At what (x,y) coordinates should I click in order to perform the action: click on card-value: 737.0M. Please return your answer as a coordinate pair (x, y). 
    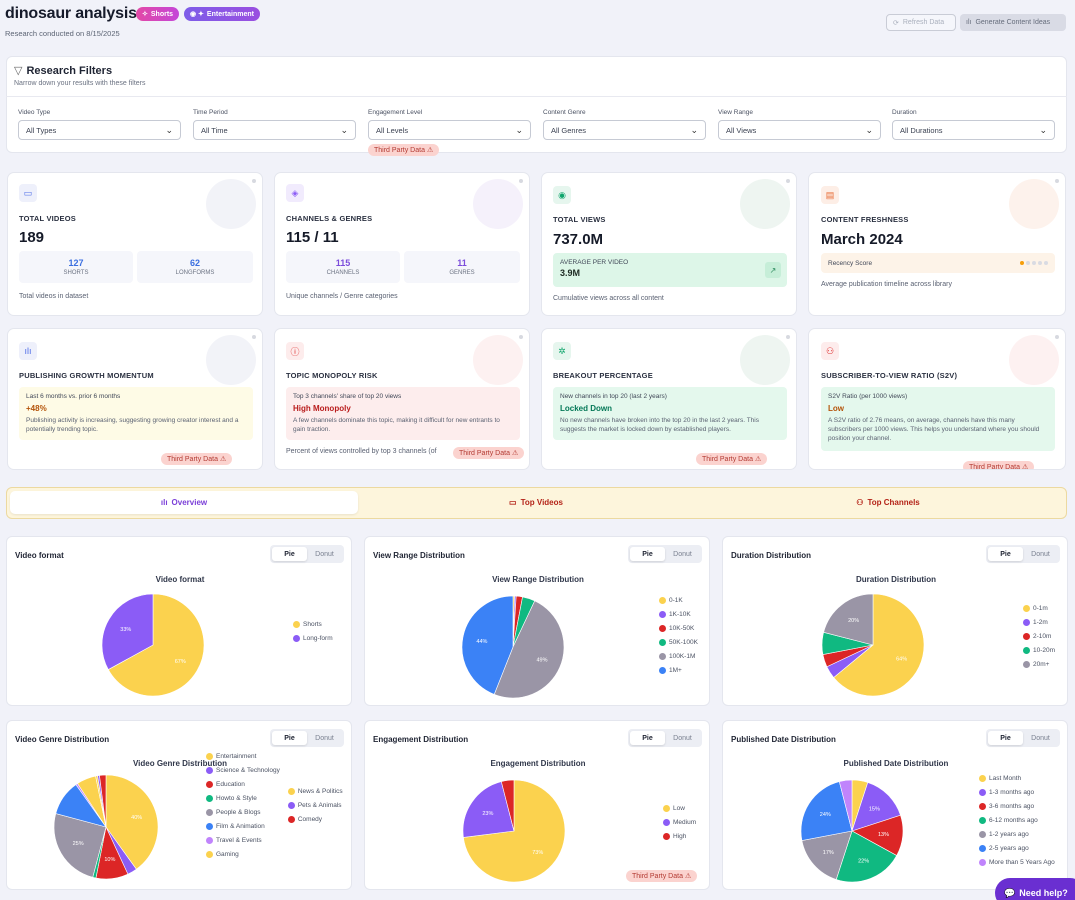
    Looking at the image, I should click on (578, 239).